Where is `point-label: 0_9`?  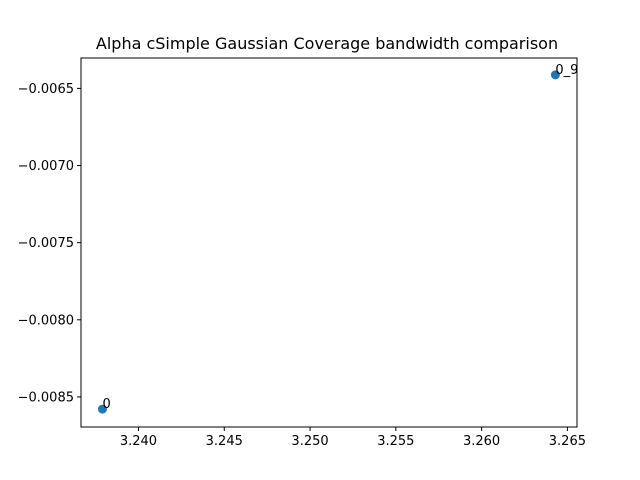 point-label: 0_9 is located at coordinates (566, 70).